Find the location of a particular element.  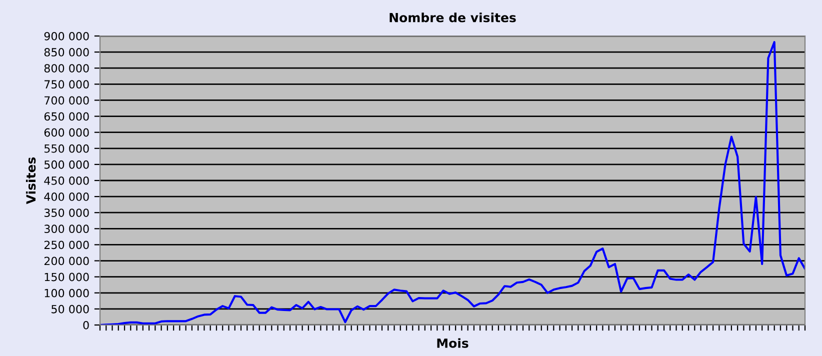

y-tick-label: 400 000 is located at coordinates (66, 196).